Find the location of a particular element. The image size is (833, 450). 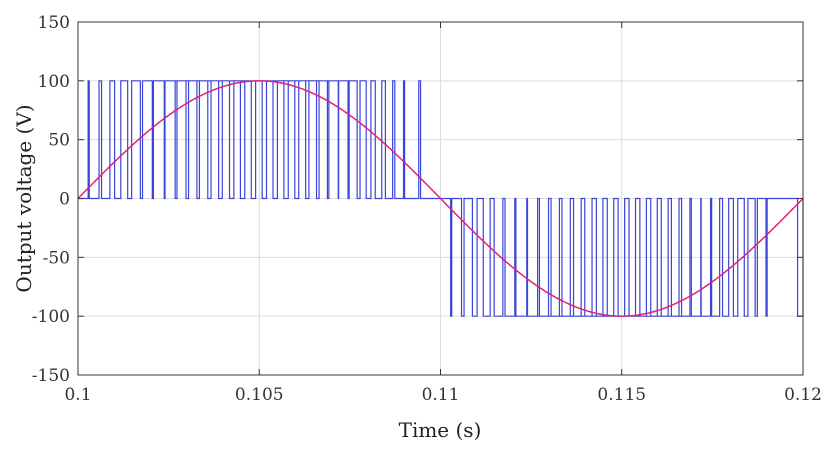

y-tick-label: 0 is located at coordinates (64, 200).